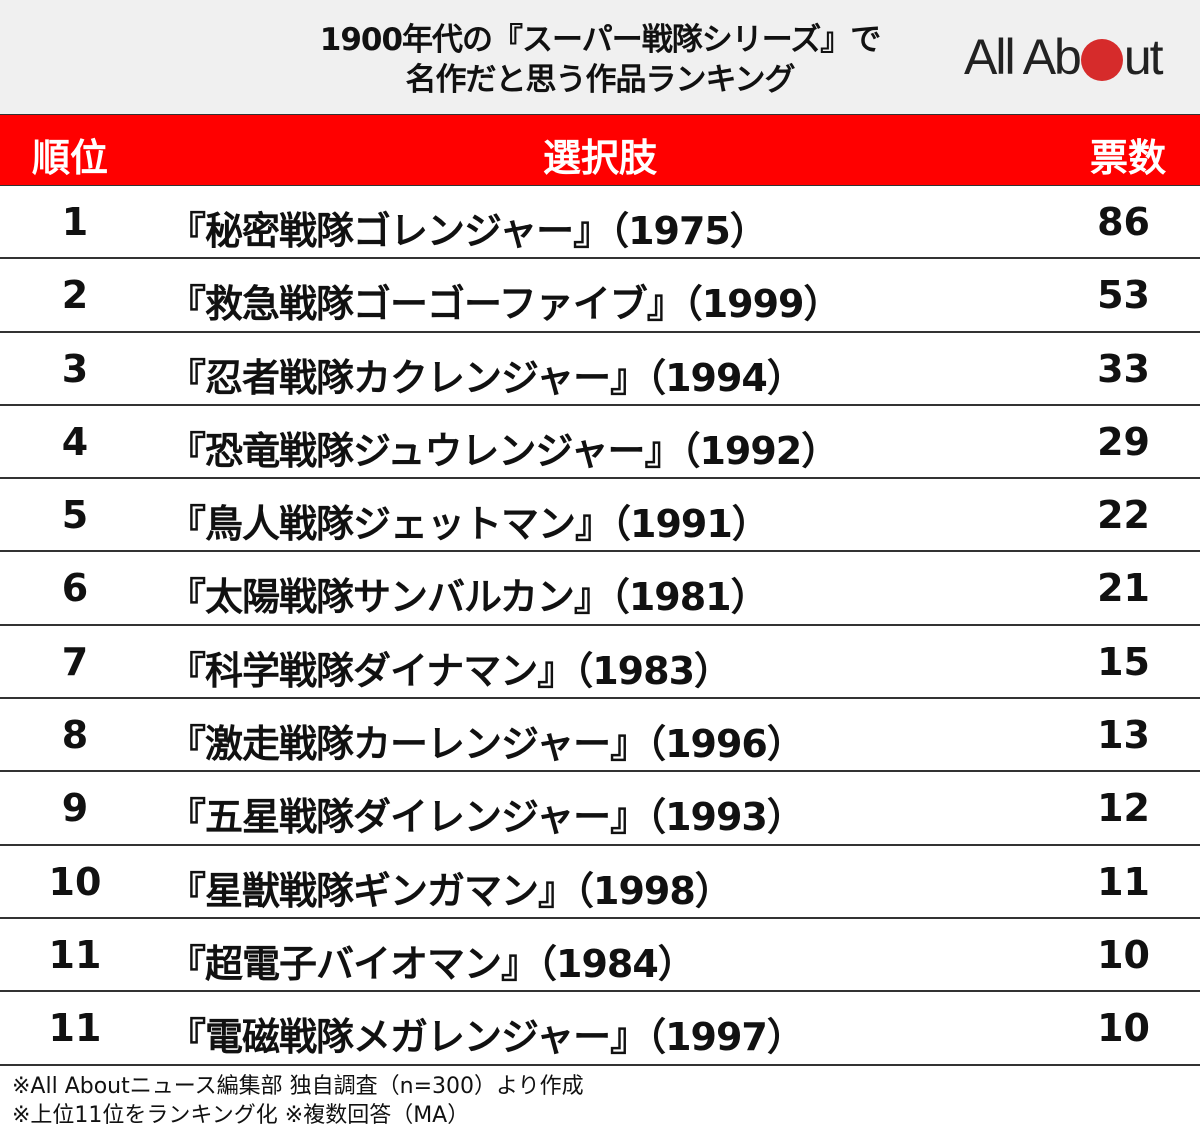 The width and height of the screenshot is (1200, 1142). I want to click on title-cell: 『科学戦隊ダイナマン』（1983）, so click(450, 670).